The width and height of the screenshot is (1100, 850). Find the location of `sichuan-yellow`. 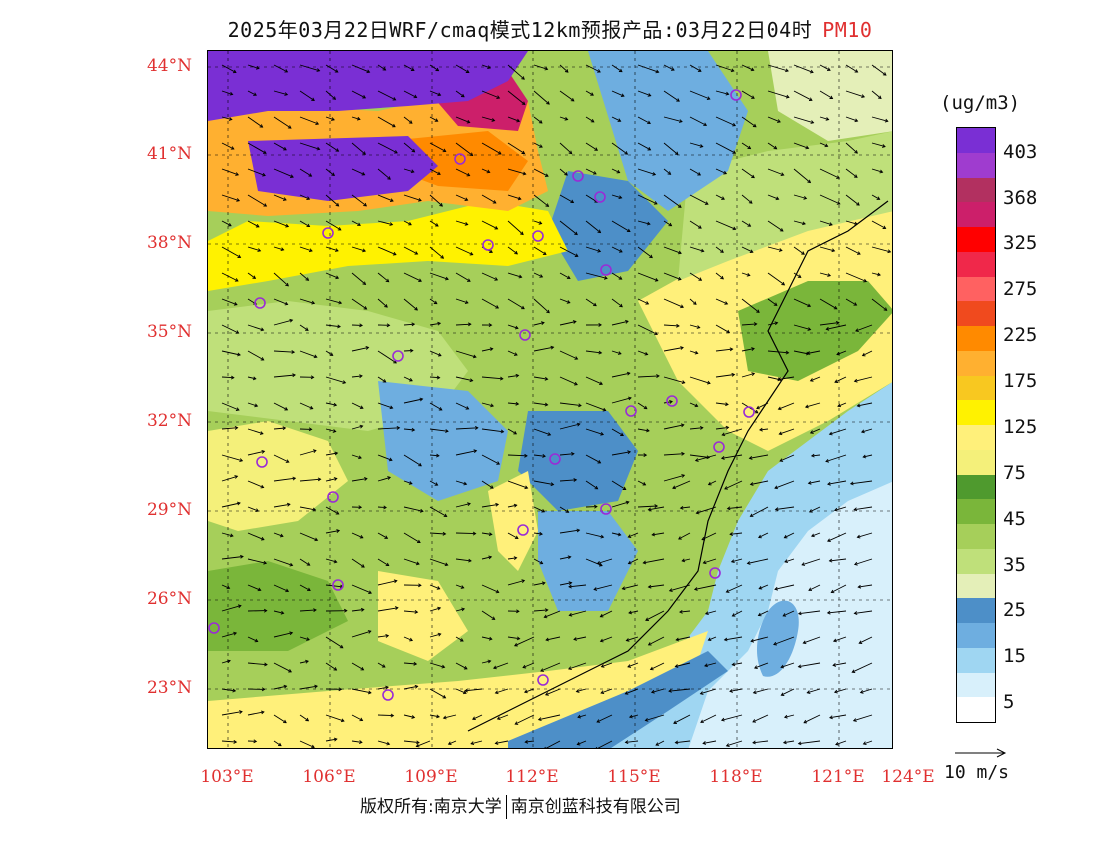

sichuan-yellow is located at coordinates (278, 476).